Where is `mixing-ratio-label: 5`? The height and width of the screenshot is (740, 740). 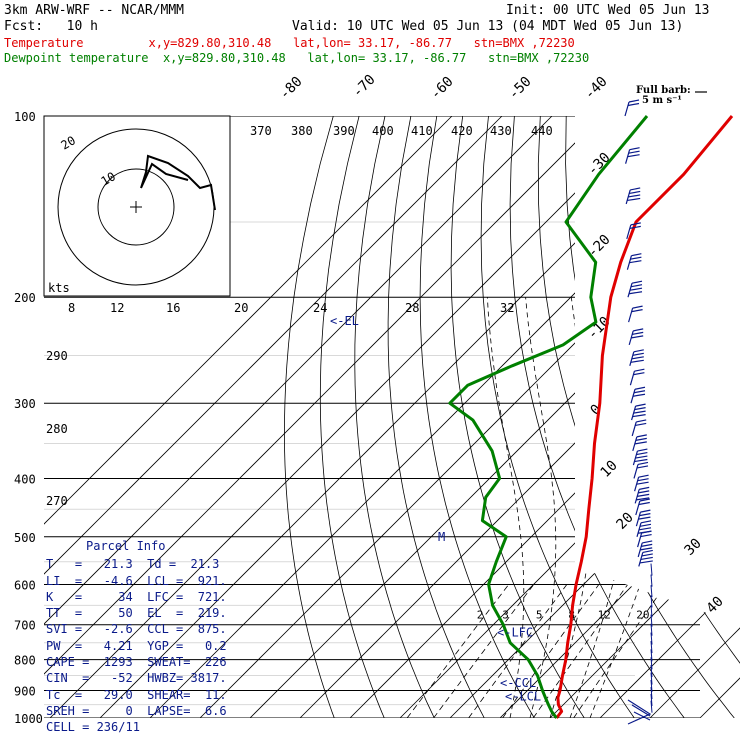
mixing-ratio-label: 5 is located at coordinates (539, 615).